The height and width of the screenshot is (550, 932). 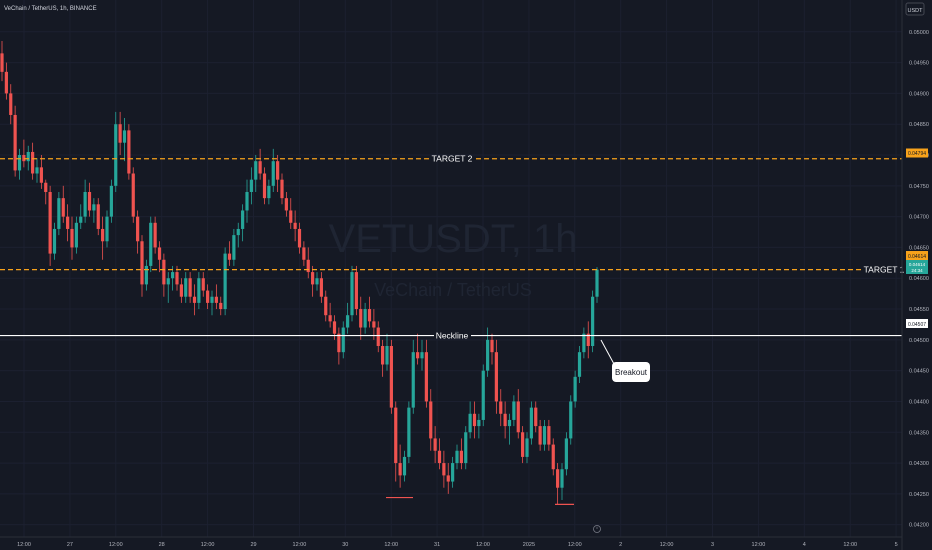 I want to click on price-tag-target2-text: 0.04794, so click(x=917, y=154).